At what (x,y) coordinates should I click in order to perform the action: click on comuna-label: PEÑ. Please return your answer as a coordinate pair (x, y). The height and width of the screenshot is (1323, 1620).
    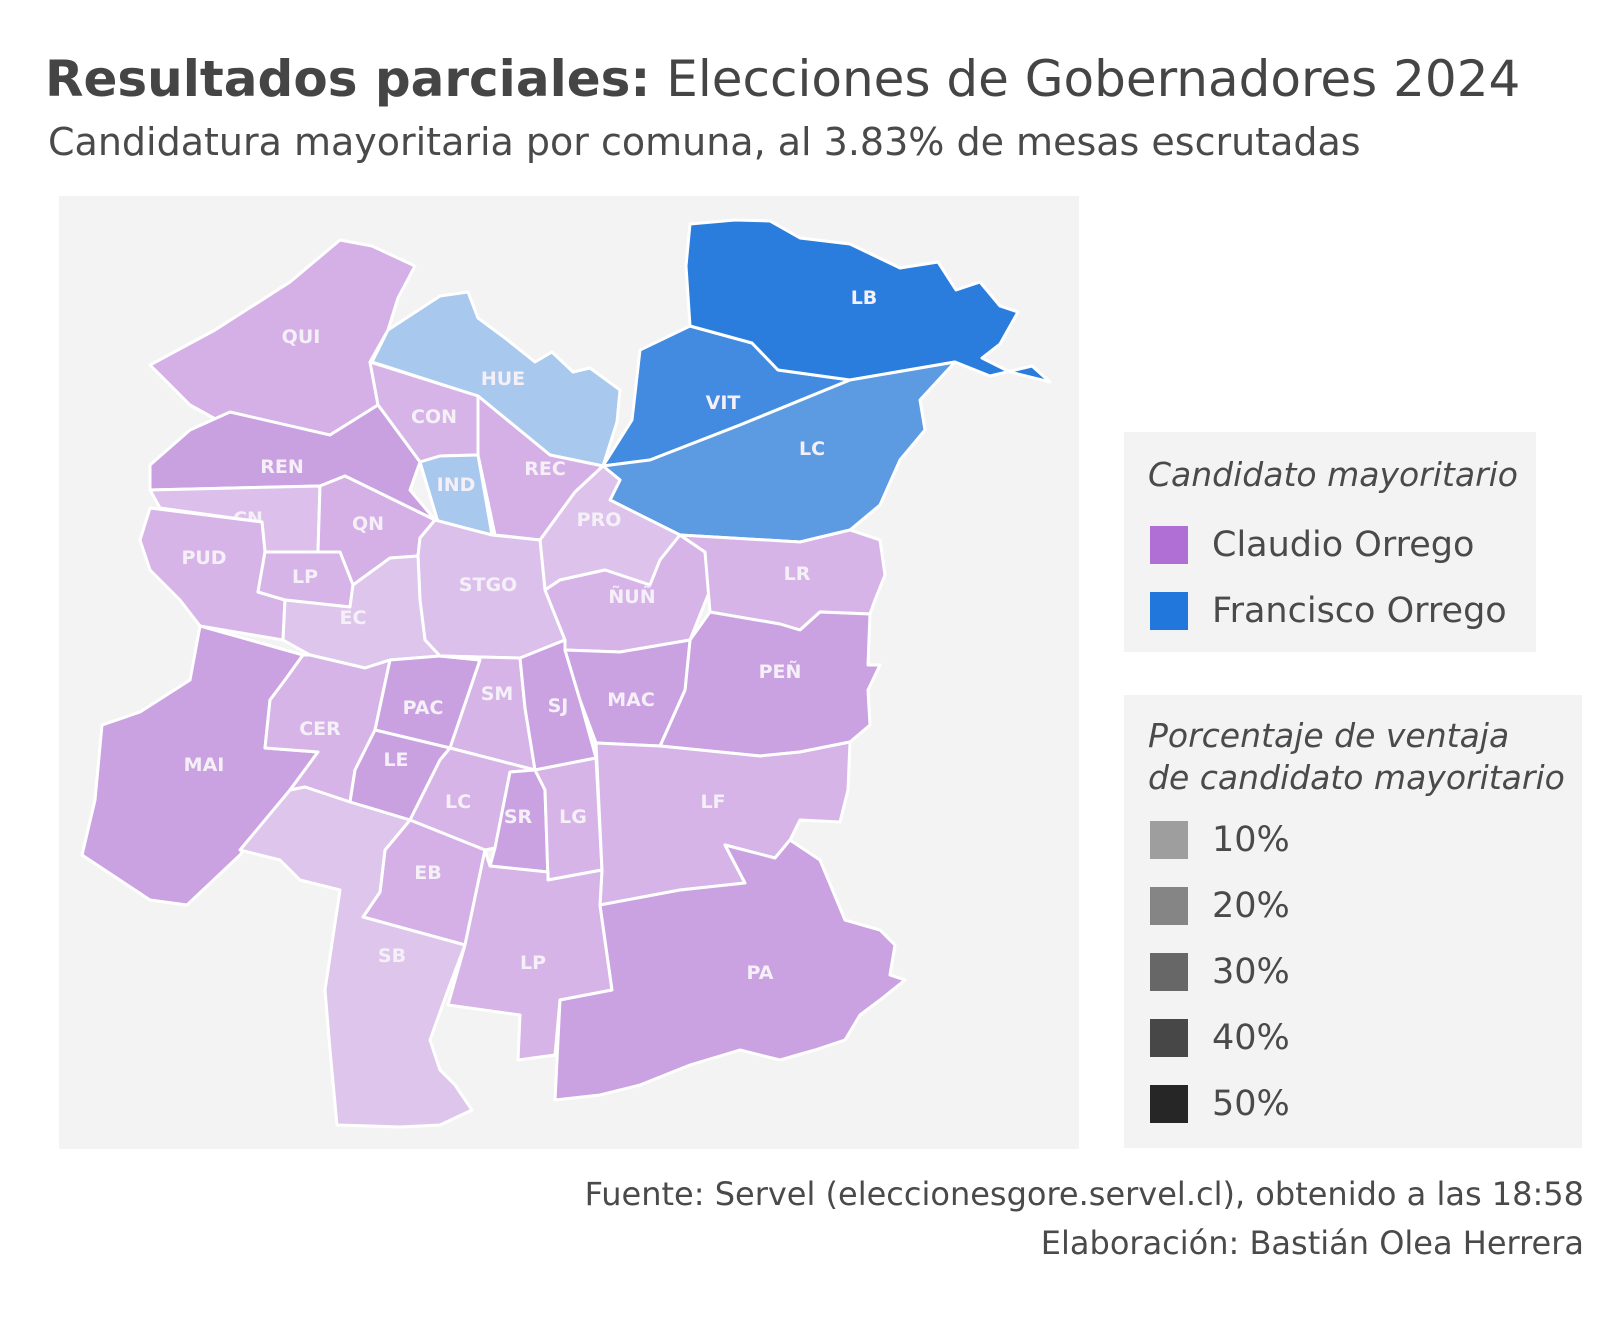
    Looking at the image, I should click on (780, 671).